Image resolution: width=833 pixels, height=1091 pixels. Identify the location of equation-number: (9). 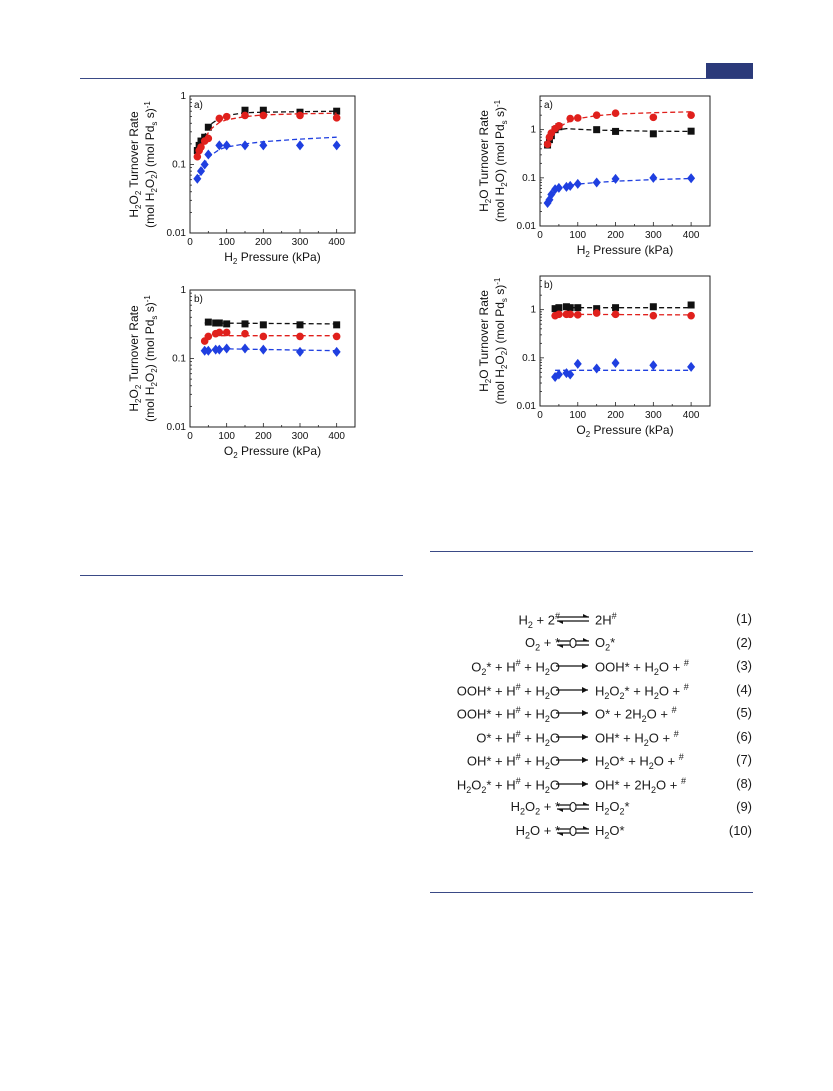
(744, 806).